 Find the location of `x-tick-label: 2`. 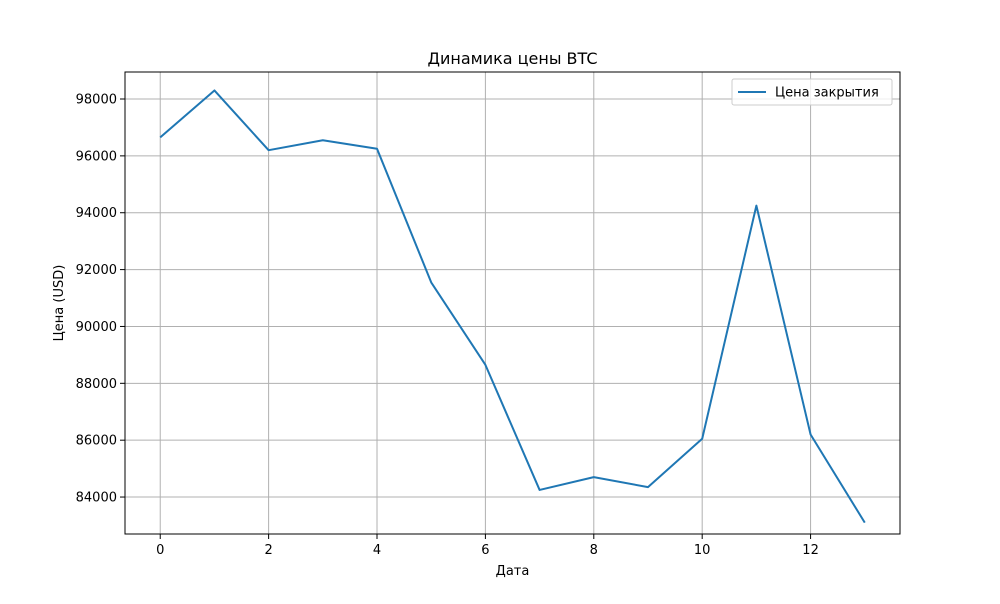

x-tick-label: 2 is located at coordinates (268, 550).